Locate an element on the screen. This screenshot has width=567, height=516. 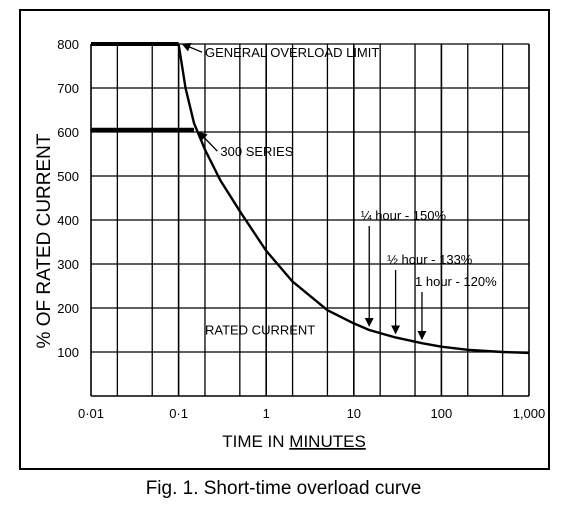
y-tick-label: 200 is located at coordinates (68, 308).